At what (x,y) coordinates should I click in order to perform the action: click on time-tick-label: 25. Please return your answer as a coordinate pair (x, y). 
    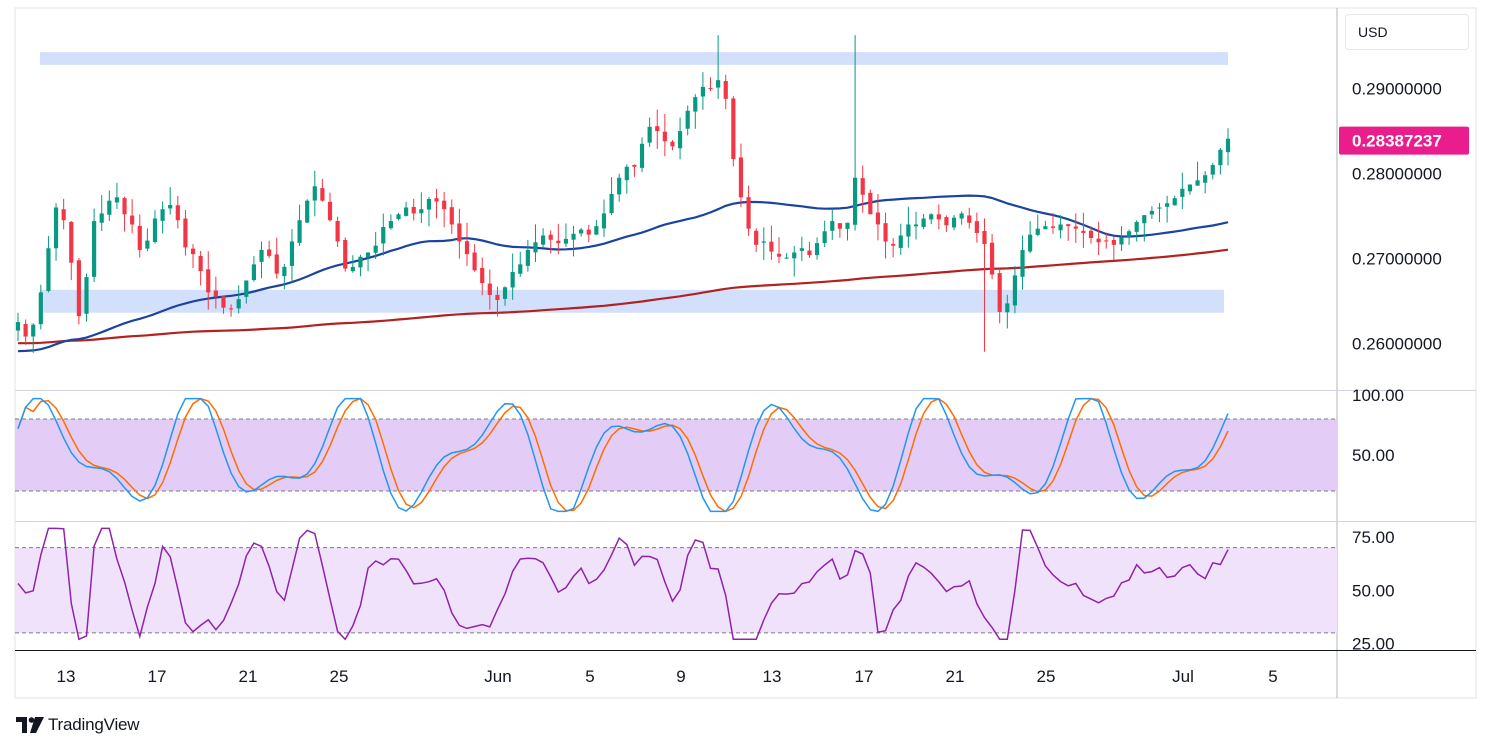
    Looking at the image, I should click on (339, 676).